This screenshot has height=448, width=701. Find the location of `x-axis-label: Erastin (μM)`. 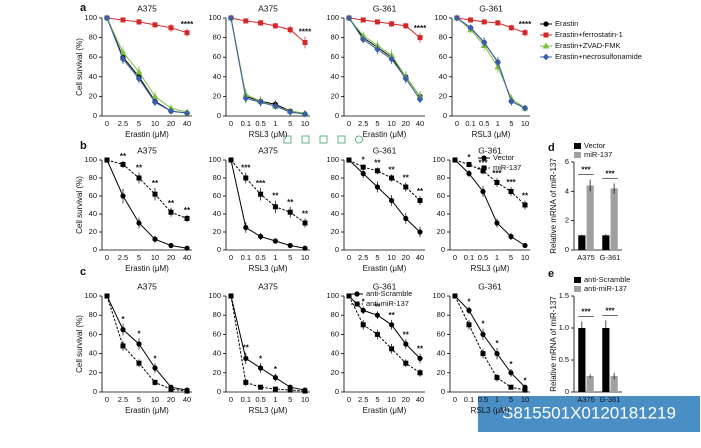

x-axis-label: Erastin (μM) is located at coordinates (385, 410).